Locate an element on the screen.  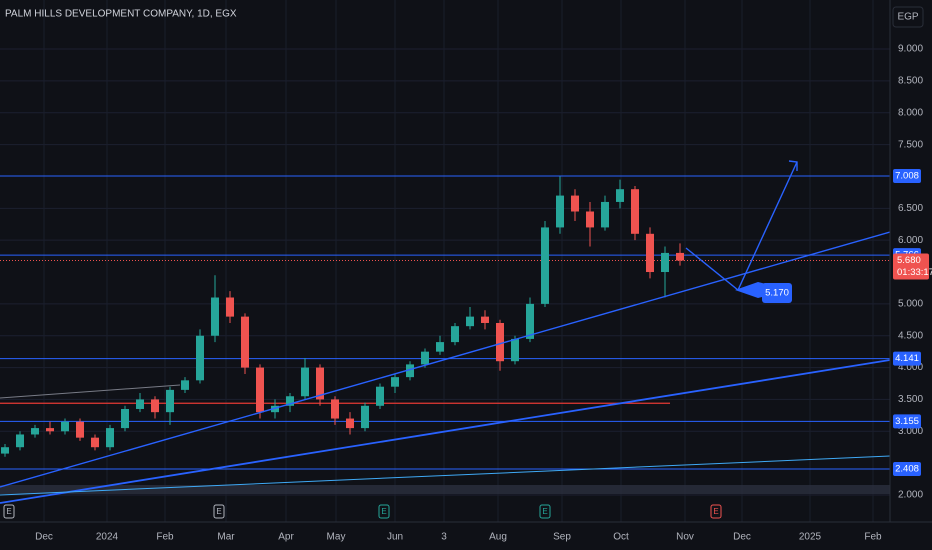
x-tick-label: Apr is located at coordinates (286, 537).